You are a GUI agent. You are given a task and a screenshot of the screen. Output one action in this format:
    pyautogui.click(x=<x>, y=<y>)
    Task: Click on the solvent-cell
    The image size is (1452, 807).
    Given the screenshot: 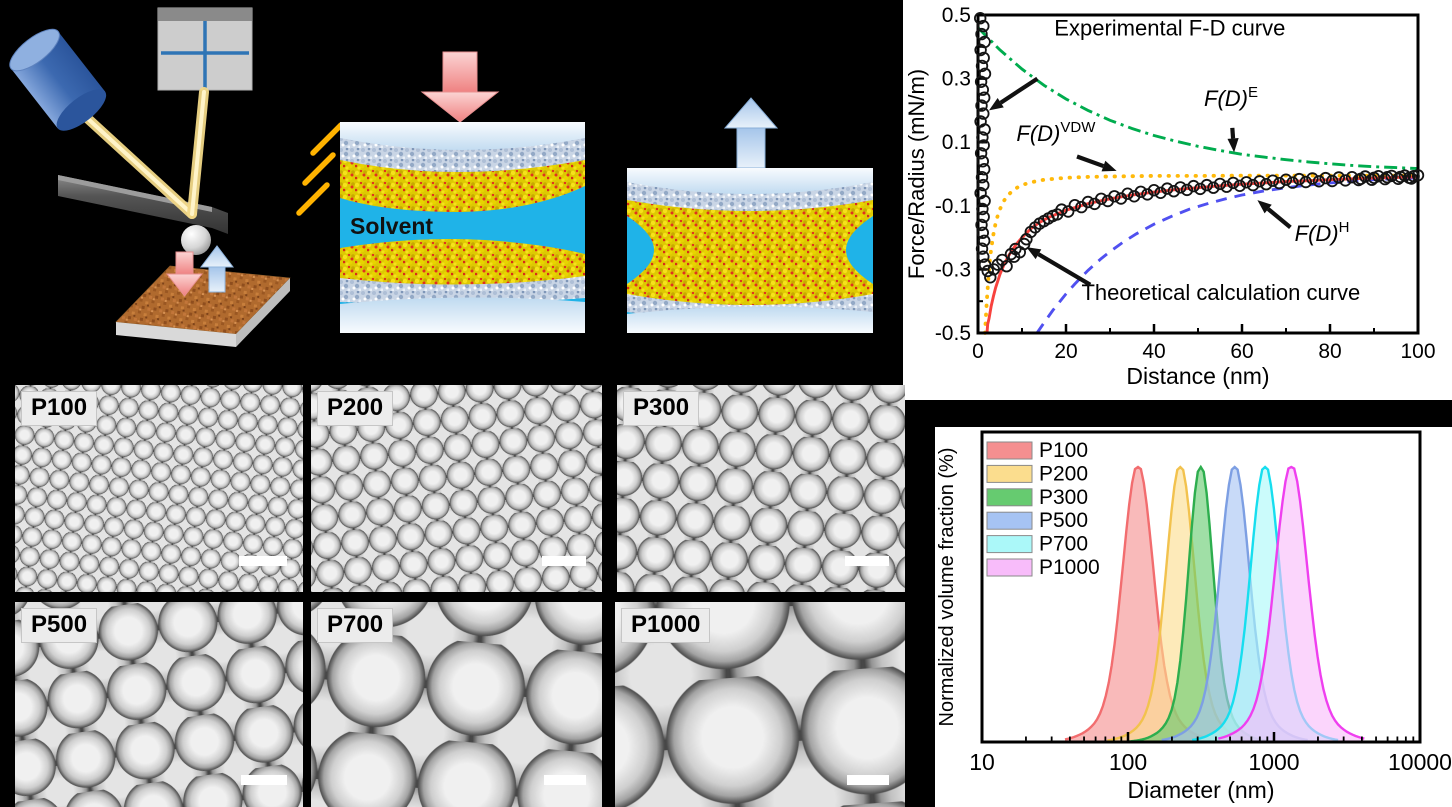 What is the action you would take?
    pyautogui.click(x=750, y=250)
    